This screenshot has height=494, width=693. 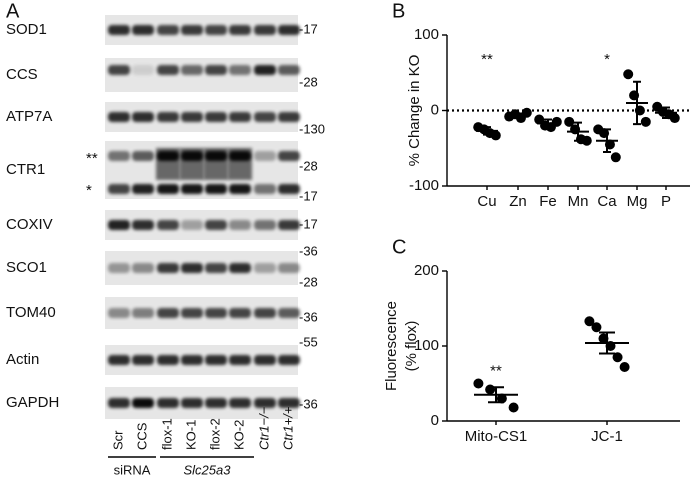 I want to click on lane-label: flox-1, so click(x=166, y=434).